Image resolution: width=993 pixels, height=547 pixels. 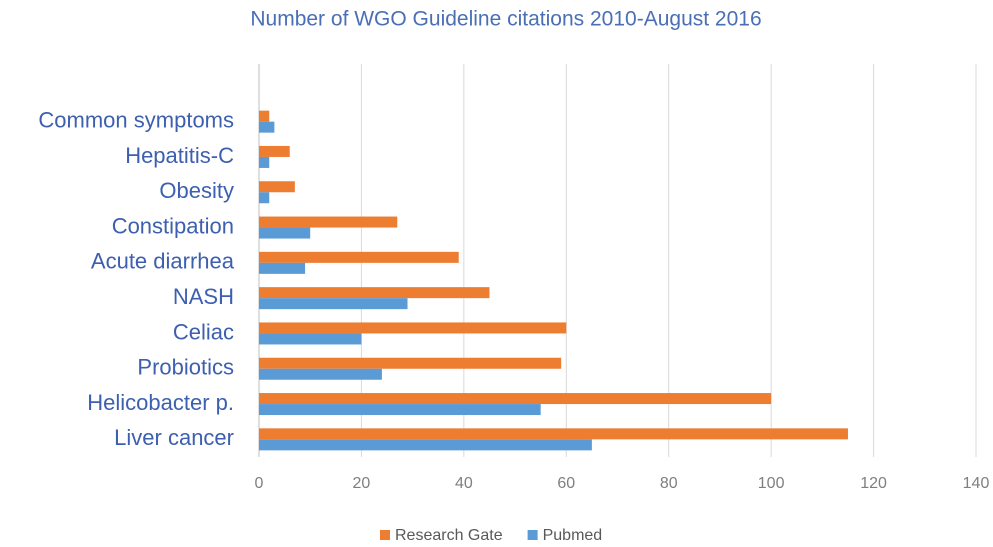 I want to click on x-tick-label: 60, so click(x=566, y=483).